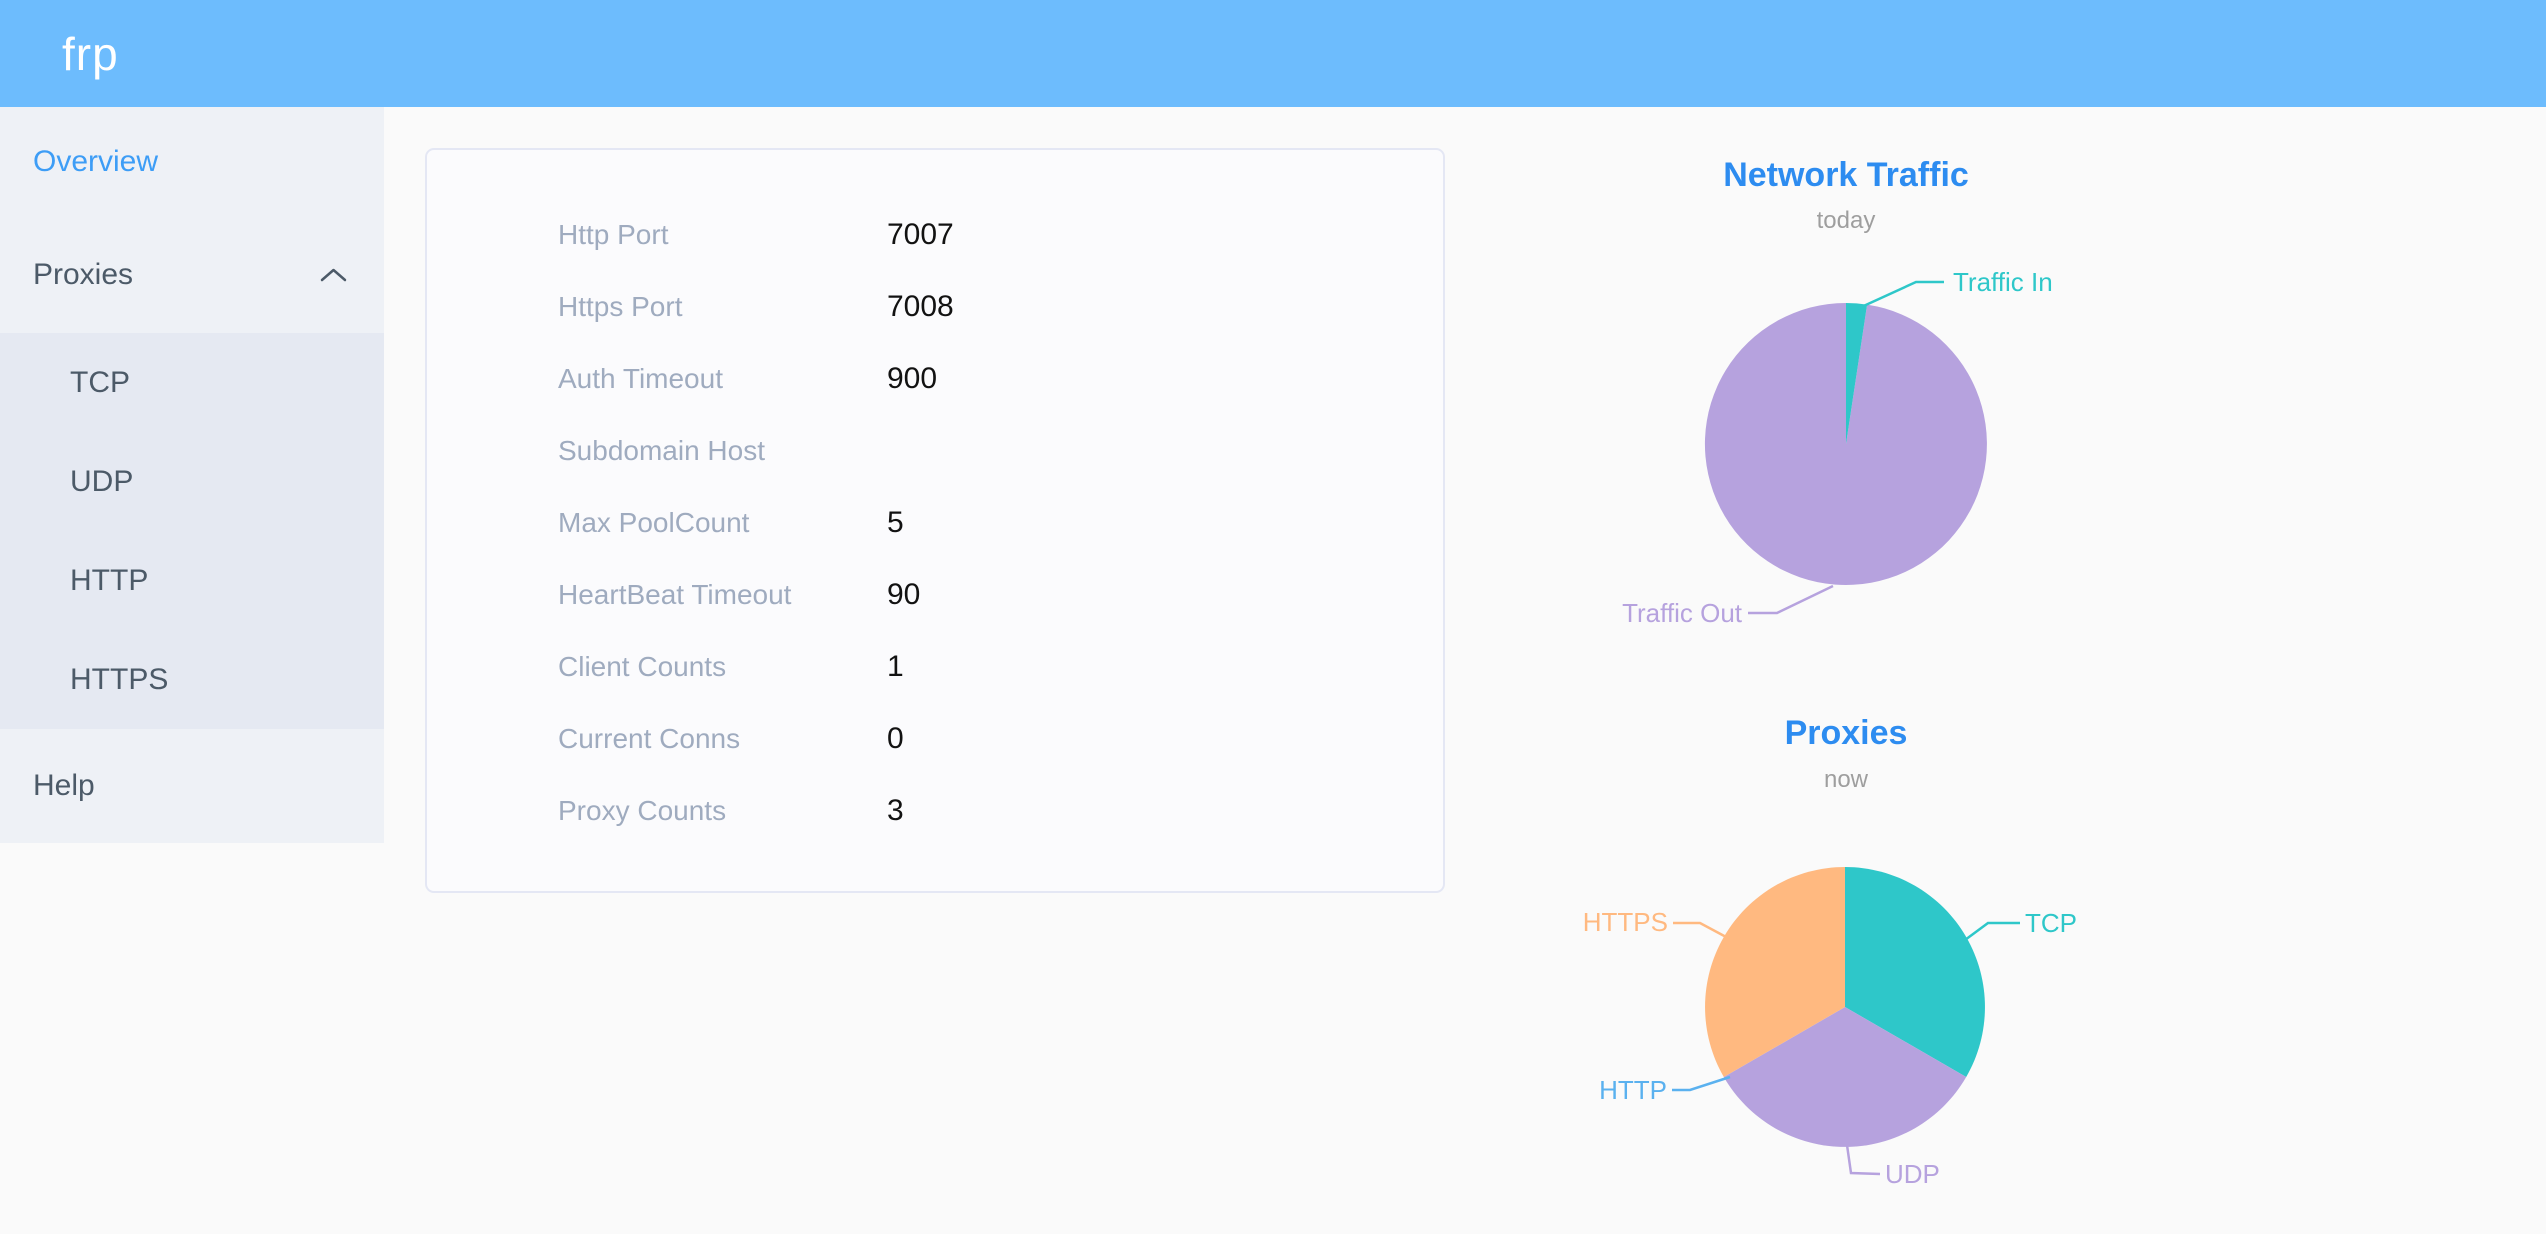 Image resolution: width=2546 pixels, height=1234 pixels. Describe the element at coordinates (333, 275) in the screenshot. I see `chevron-up-icon` at that location.